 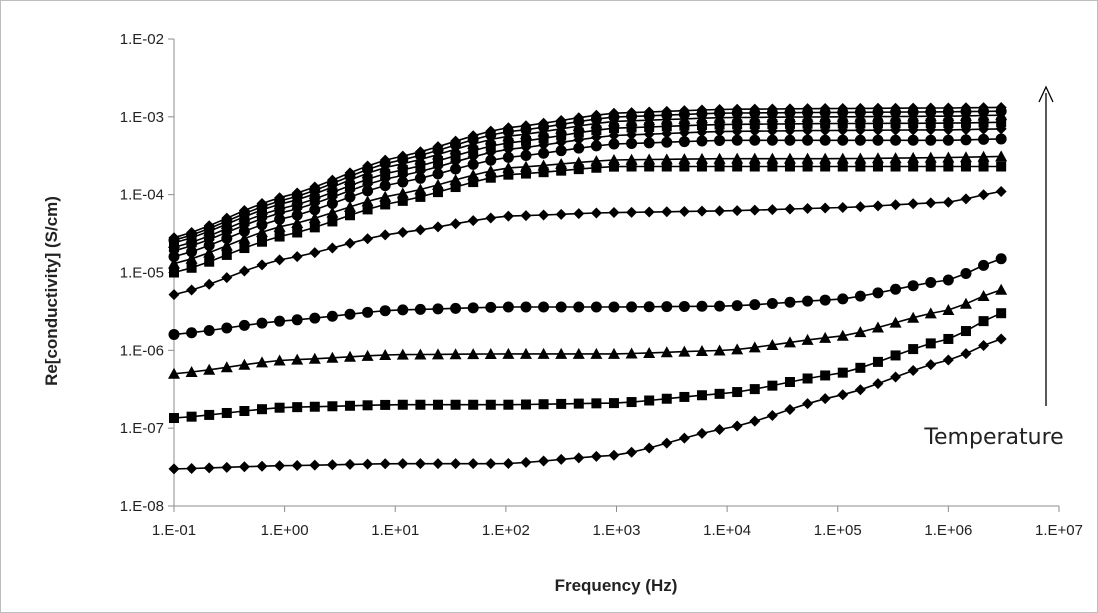 What do you see at coordinates (993, 437) in the screenshot?
I see `temperature-label: Temperature` at bounding box center [993, 437].